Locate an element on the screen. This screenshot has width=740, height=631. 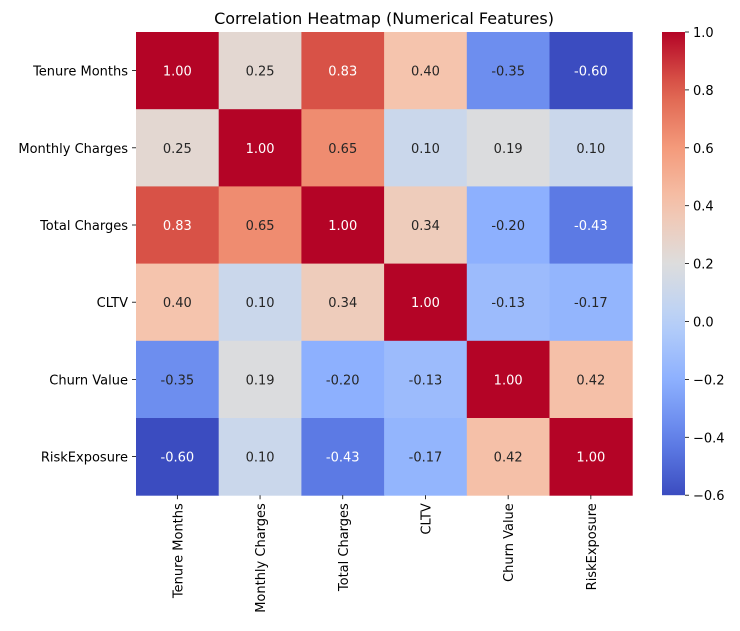
row-tick-label: RiskExposure is located at coordinates (84, 458).